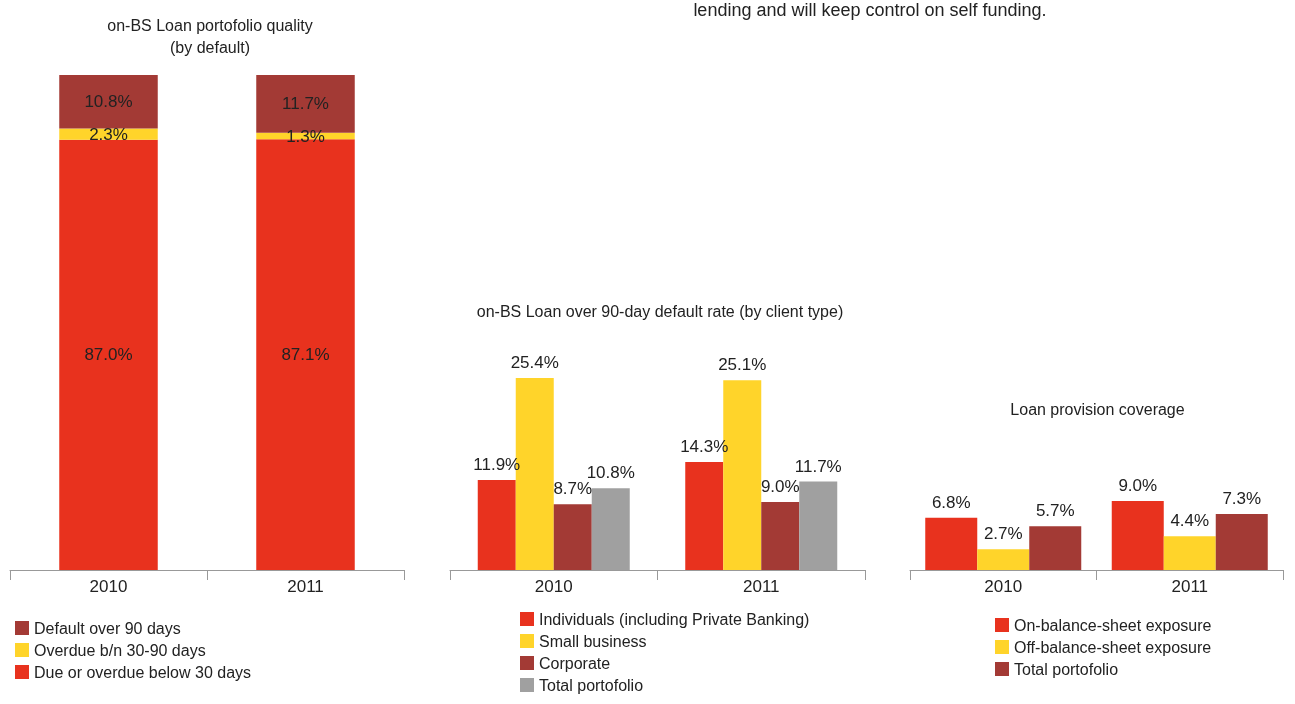 The width and height of the screenshot is (1295, 704). What do you see at coordinates (742, 365) in the screenshot?
I see `data-label: 25.1%` at bounding box center [742, 365].